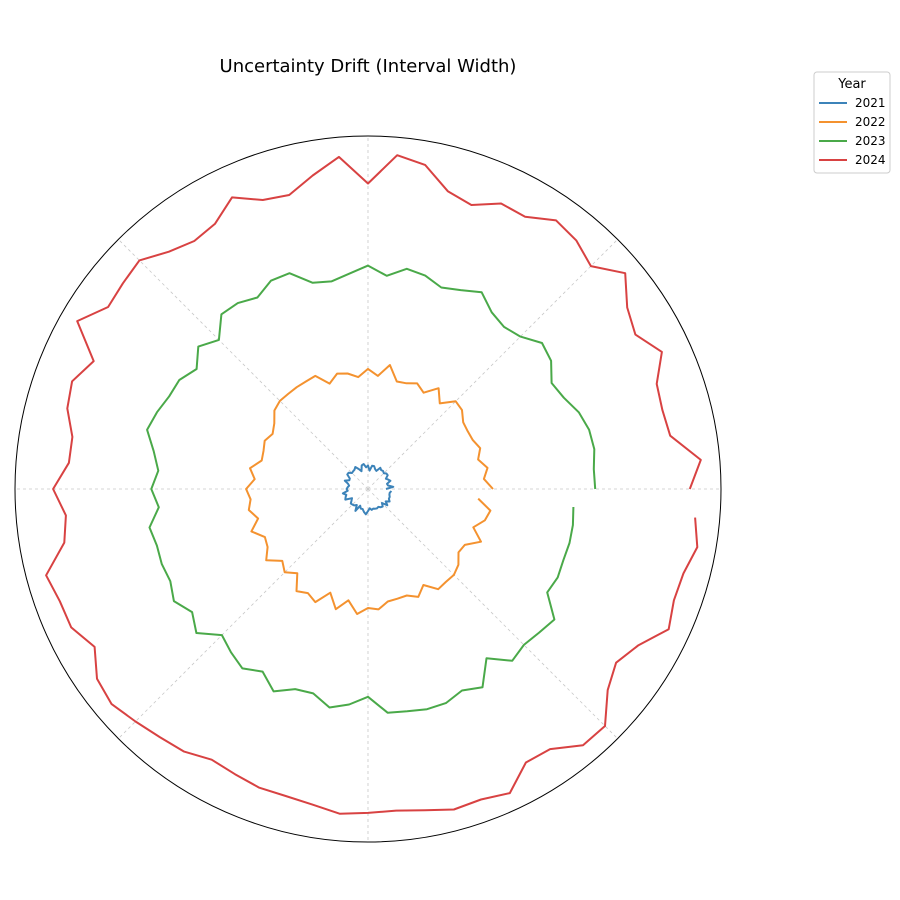  I want to click on legend-title: Year, so click(851, 84).